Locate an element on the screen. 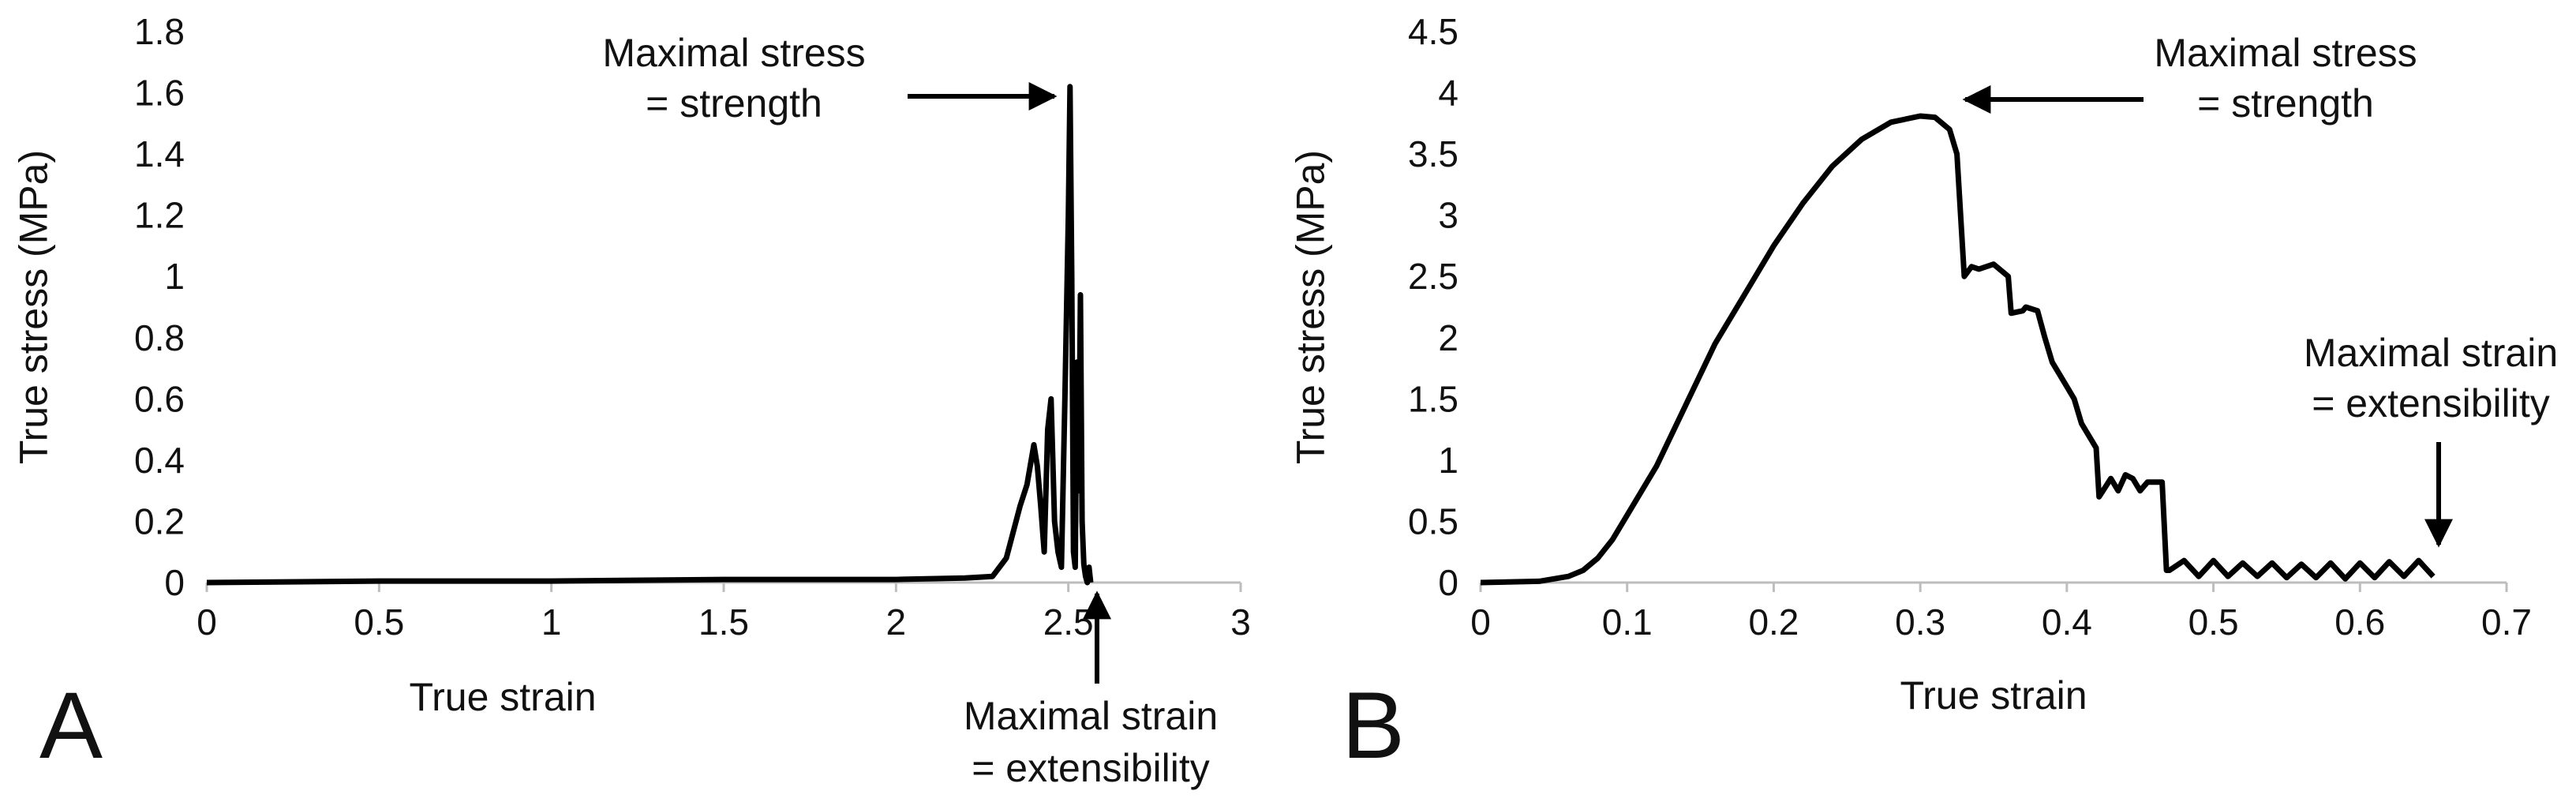 The height and width of the screenshot is (802, 2576). y-tick-label: 0.6 is located at coordinates (159, 398).